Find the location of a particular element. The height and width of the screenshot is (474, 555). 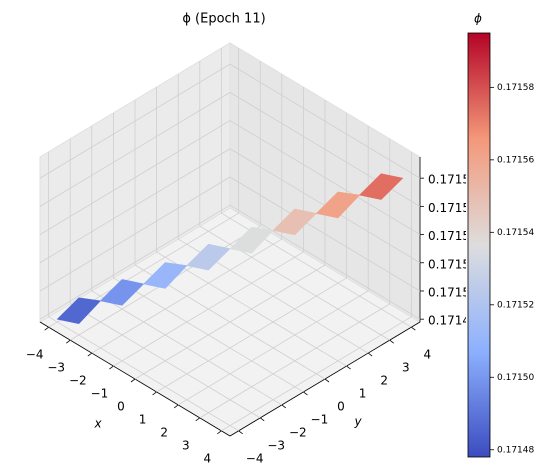

chart-title: ϕ (Epoch 11) is located at coordinates (223, 19).